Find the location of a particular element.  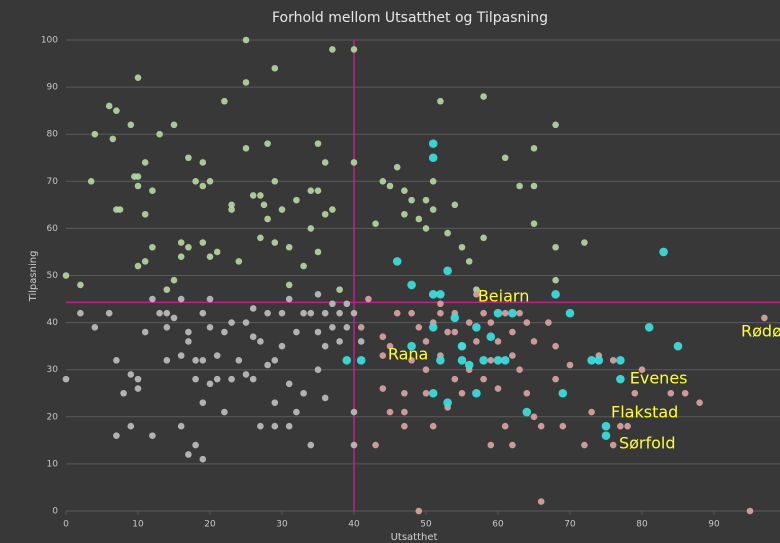

annotation: Beiarn is located at coordinates (504, 296).